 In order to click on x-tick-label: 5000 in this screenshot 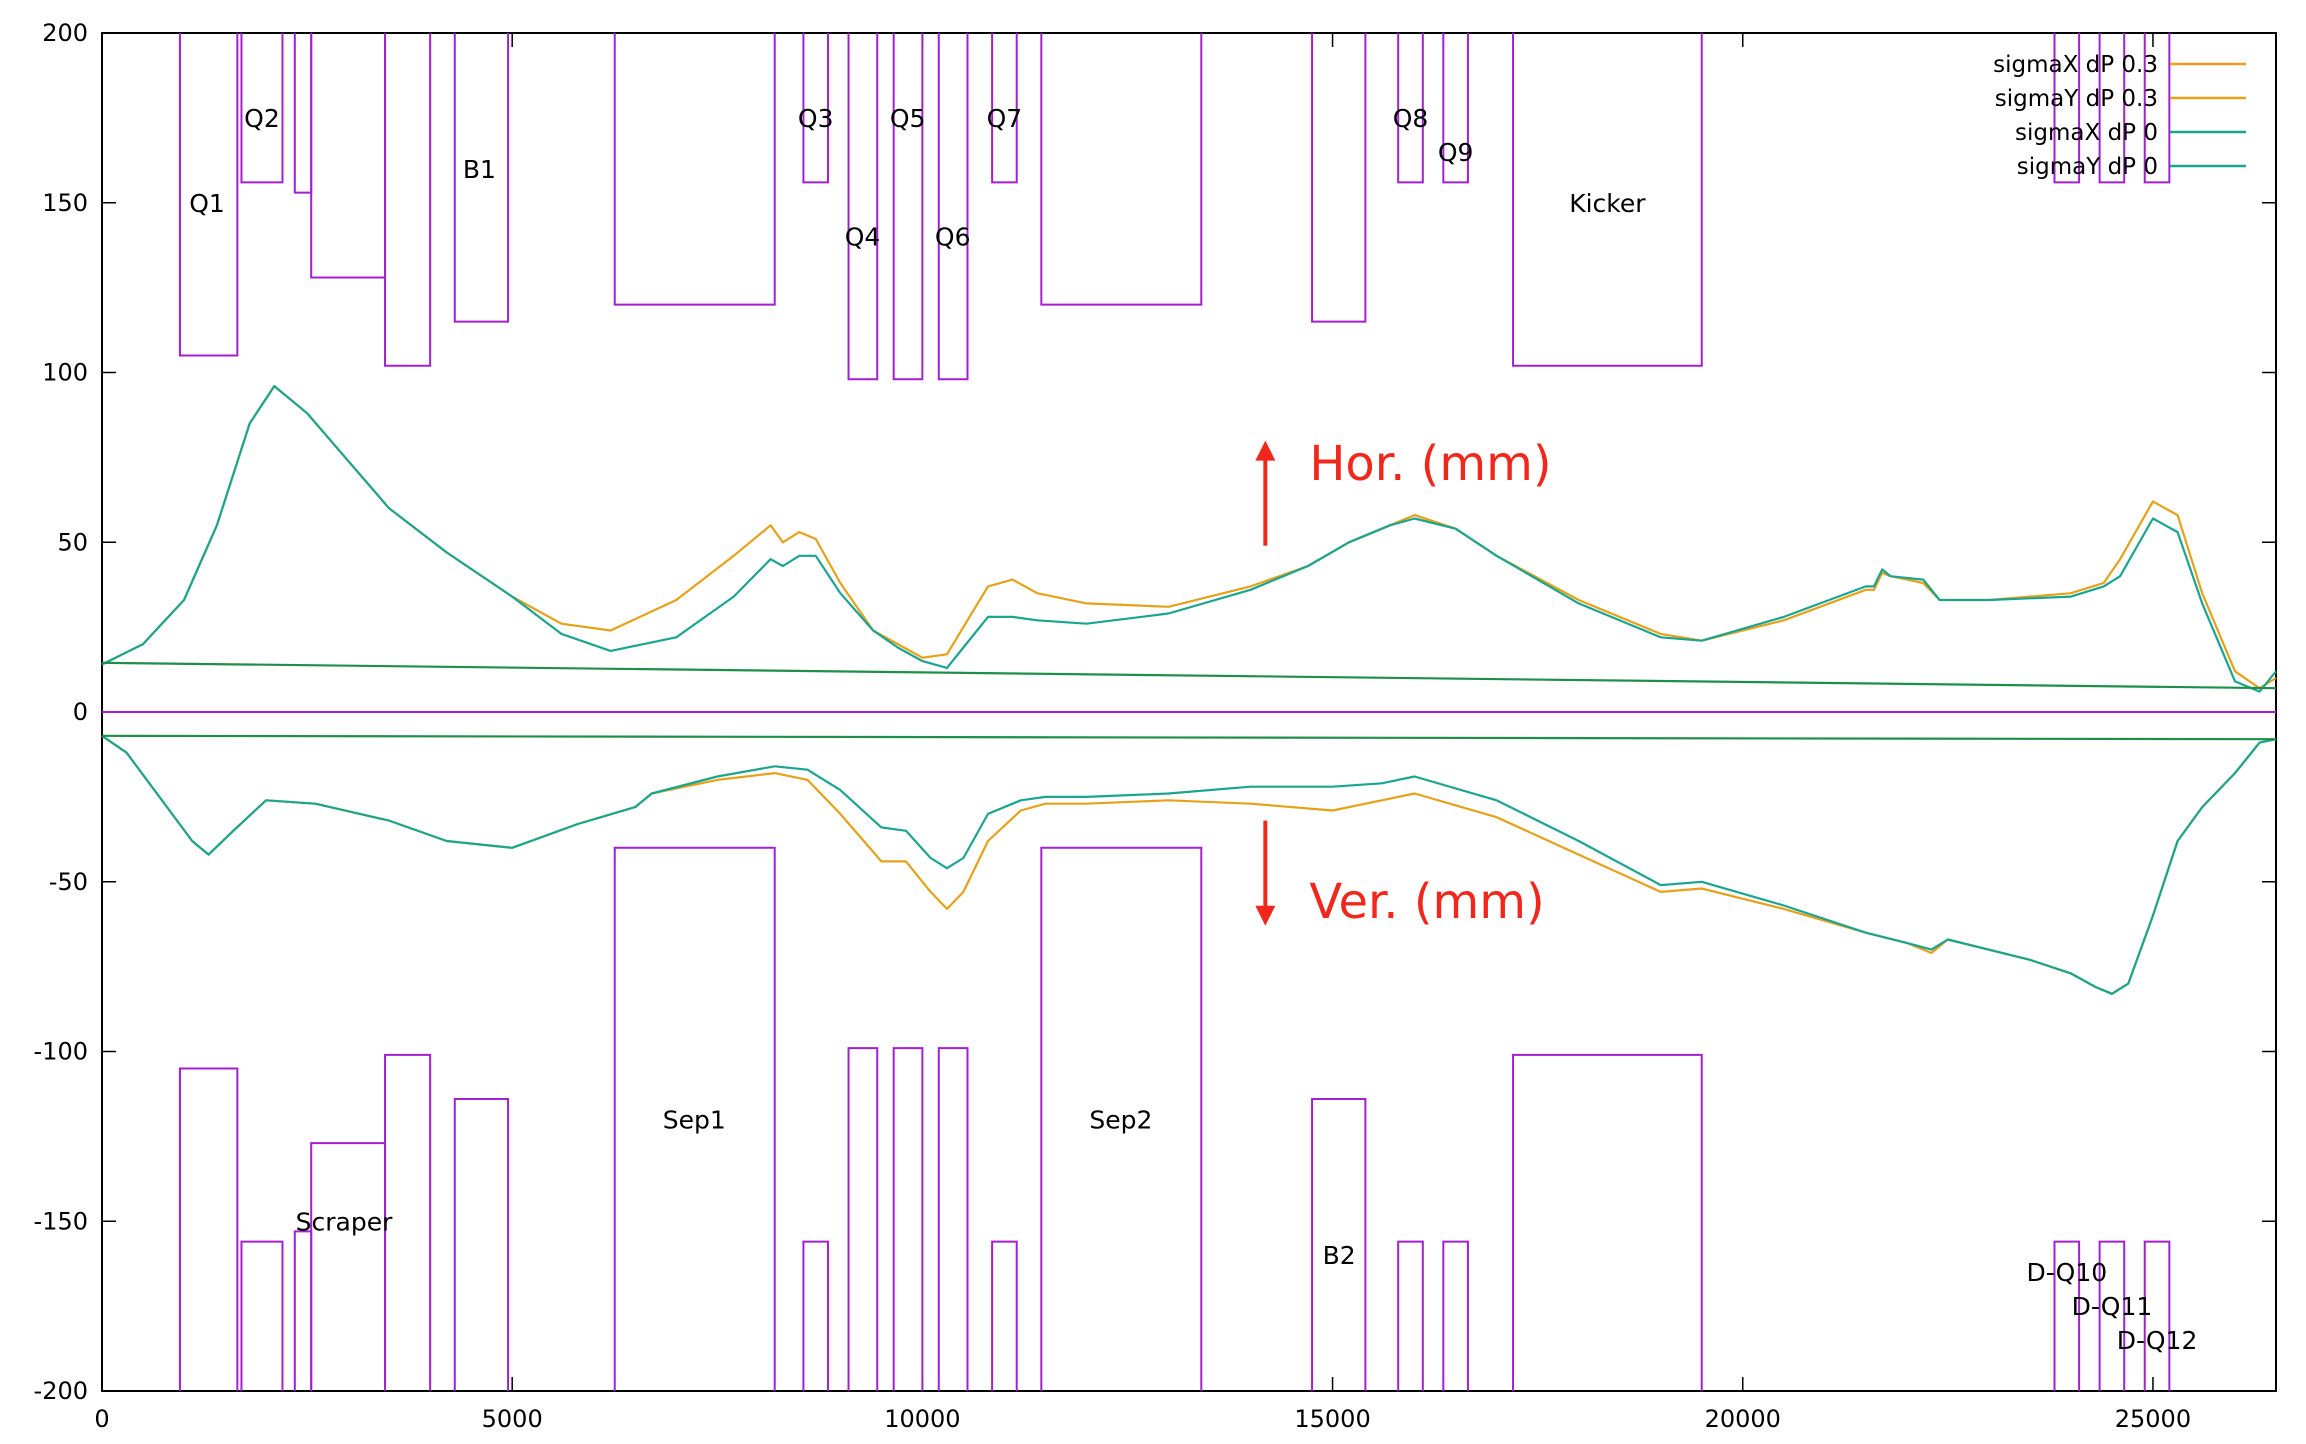, I will do `click(512, 1419)`.